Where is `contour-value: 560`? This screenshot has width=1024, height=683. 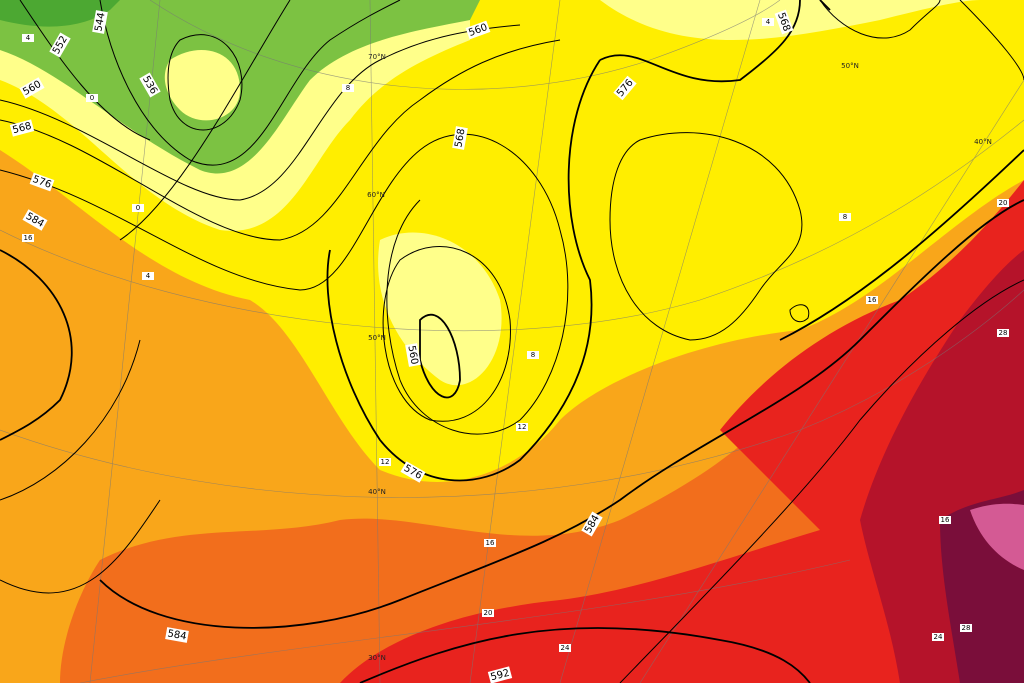 contour-value: 560 is located at coordinates (412, 355).